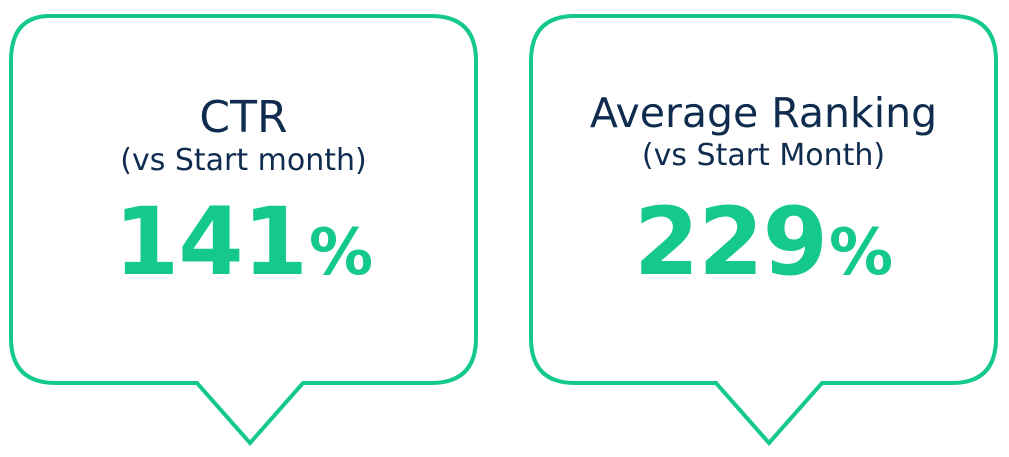  Describe the element at coordinates (243, 117) in the screenshot. I see `card-title: CTR` at that location.